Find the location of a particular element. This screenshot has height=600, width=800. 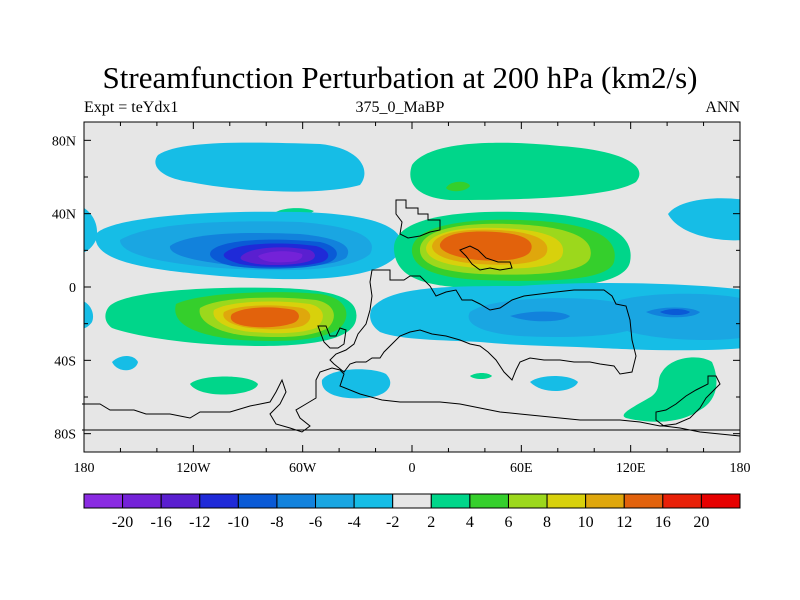

anomaly-pacific-sh-high is located at coordinates (231, 316).